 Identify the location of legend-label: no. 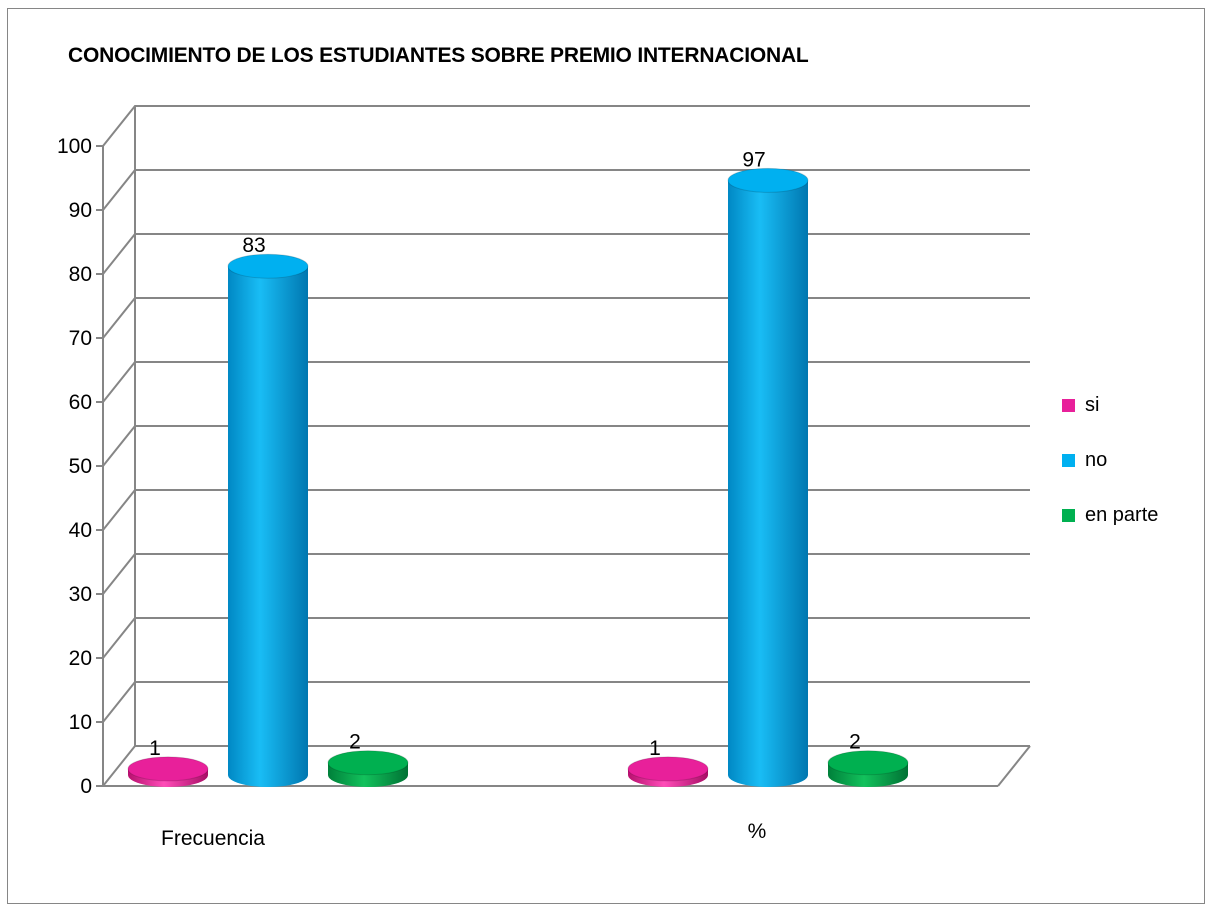
(1096, 460).